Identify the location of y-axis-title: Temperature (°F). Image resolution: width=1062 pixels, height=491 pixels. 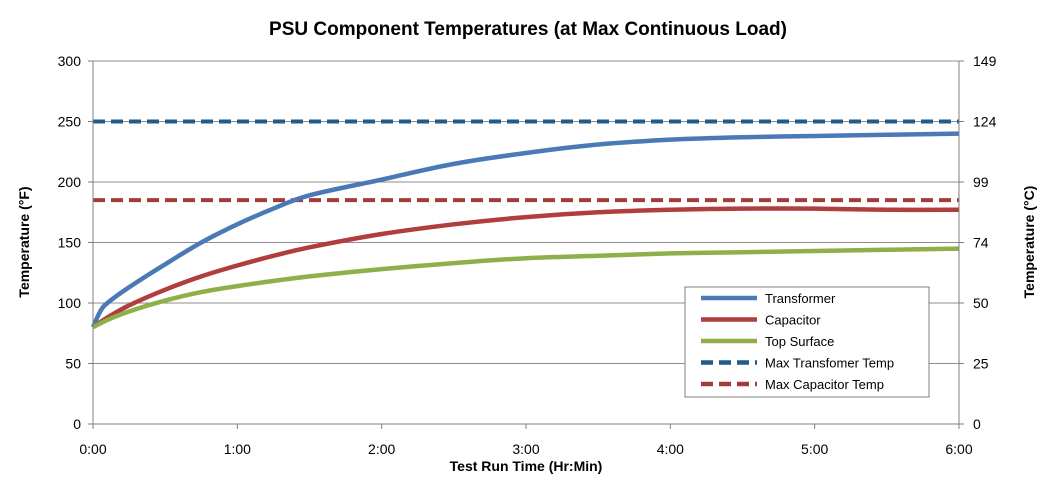
(24, 241).